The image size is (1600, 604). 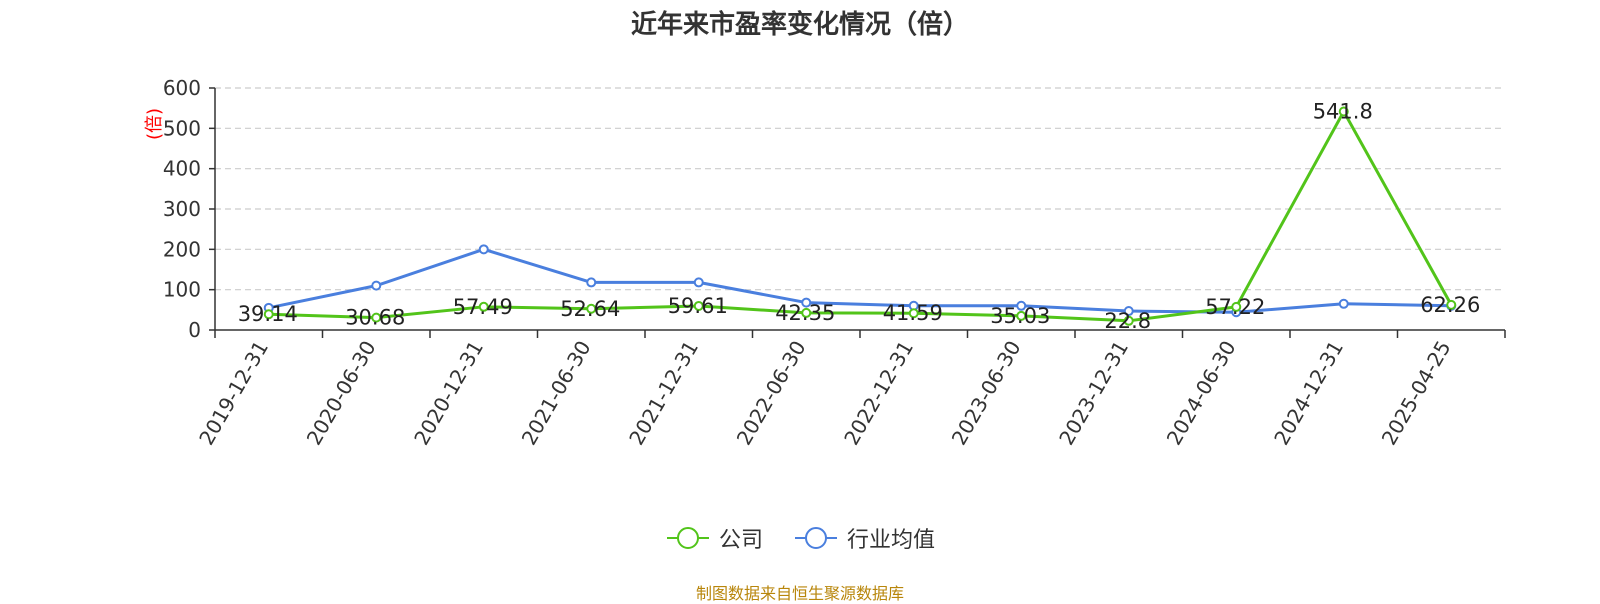 What do you see at coordinates (1416, 393) in the screenshot?
I see `x-tick-label: 2025-04-25` at bounding box center [1416, 393].